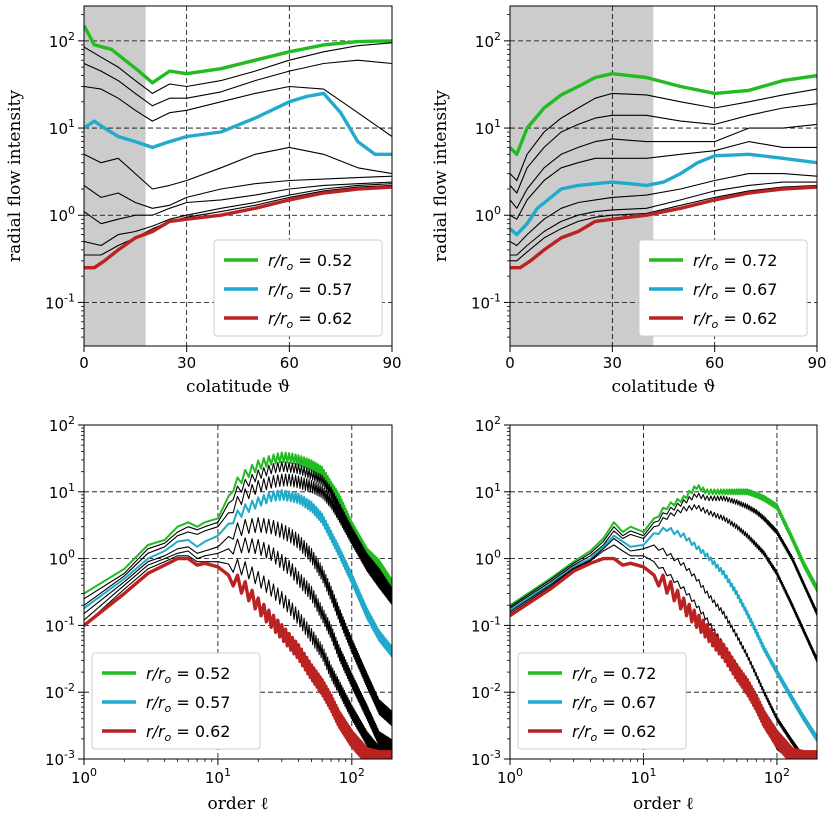 This screenshot has height=816, width=829. I want to click on legend: r/ro = 0.72 r/ro = 0.67 r/ro = 0.62, so click(723, 288).